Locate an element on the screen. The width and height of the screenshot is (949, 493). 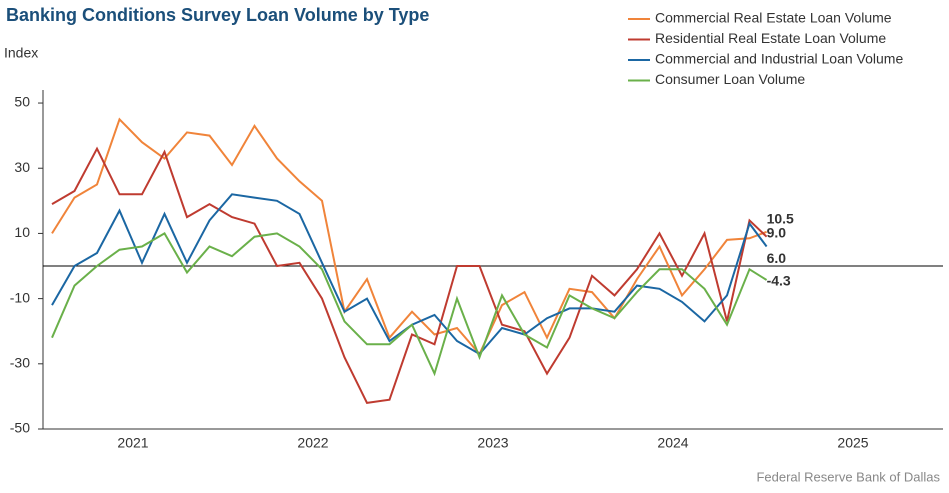
end-label: 6.0 is located at coordinates (777, 258).